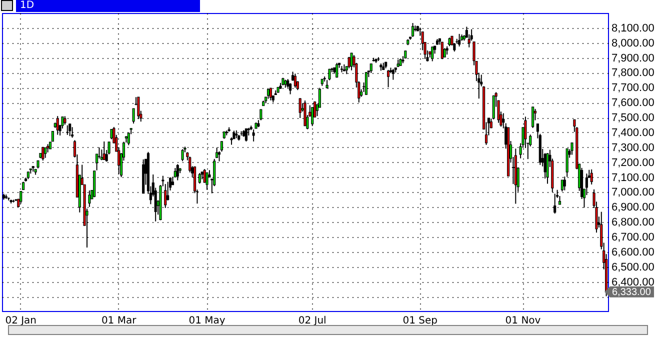  Describe the element at coordinates (633, 118) in the screenshot. I see `y-tick-label: 7,500.00` at that location.